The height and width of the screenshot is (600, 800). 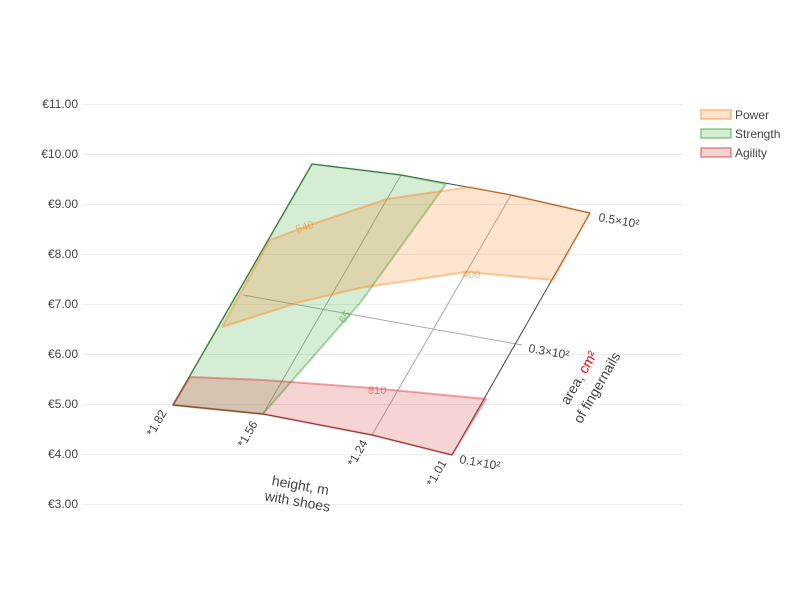 What do you see at coordinates (751, 153) in the screenshot?
I see `legend-label-agility: Agility` at bounding box center [751, 153].